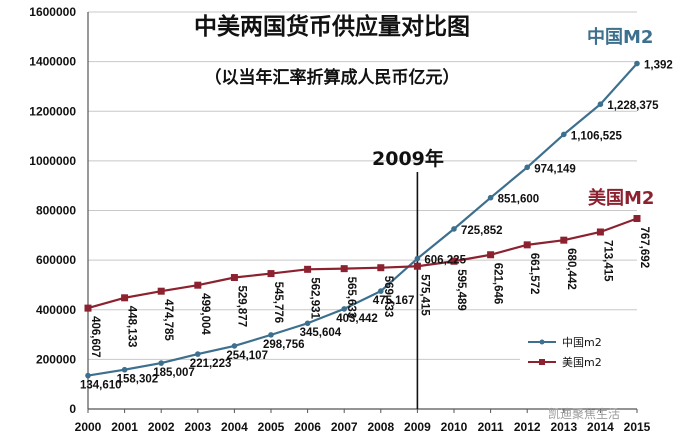  What do you see at coordinates (197, 427) in the screenshot?
I see `x-tick-label: 2003` at bounding box center [197, 427].